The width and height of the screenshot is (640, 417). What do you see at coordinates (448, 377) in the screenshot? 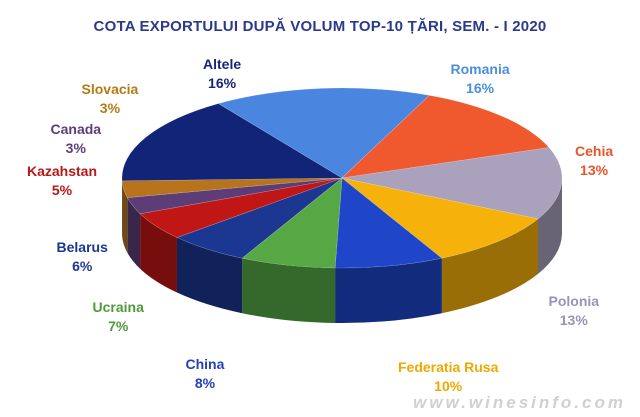
I see `label-federatia-rusa: Federatia Rusa 10%` at bounding box center [448, 377].